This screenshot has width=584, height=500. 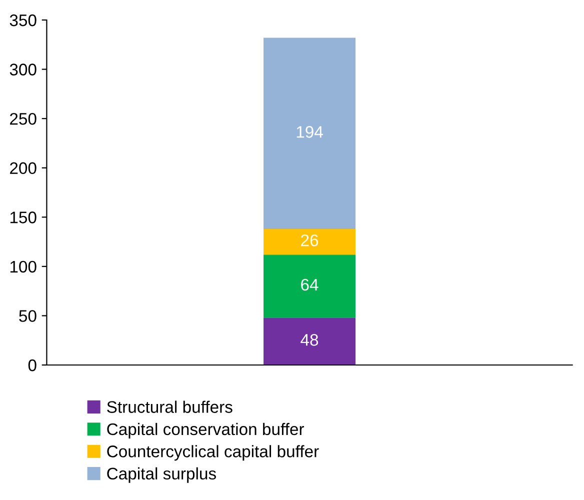 I want to click on legend-label: Capital surplus, so click(x=161, y=475).